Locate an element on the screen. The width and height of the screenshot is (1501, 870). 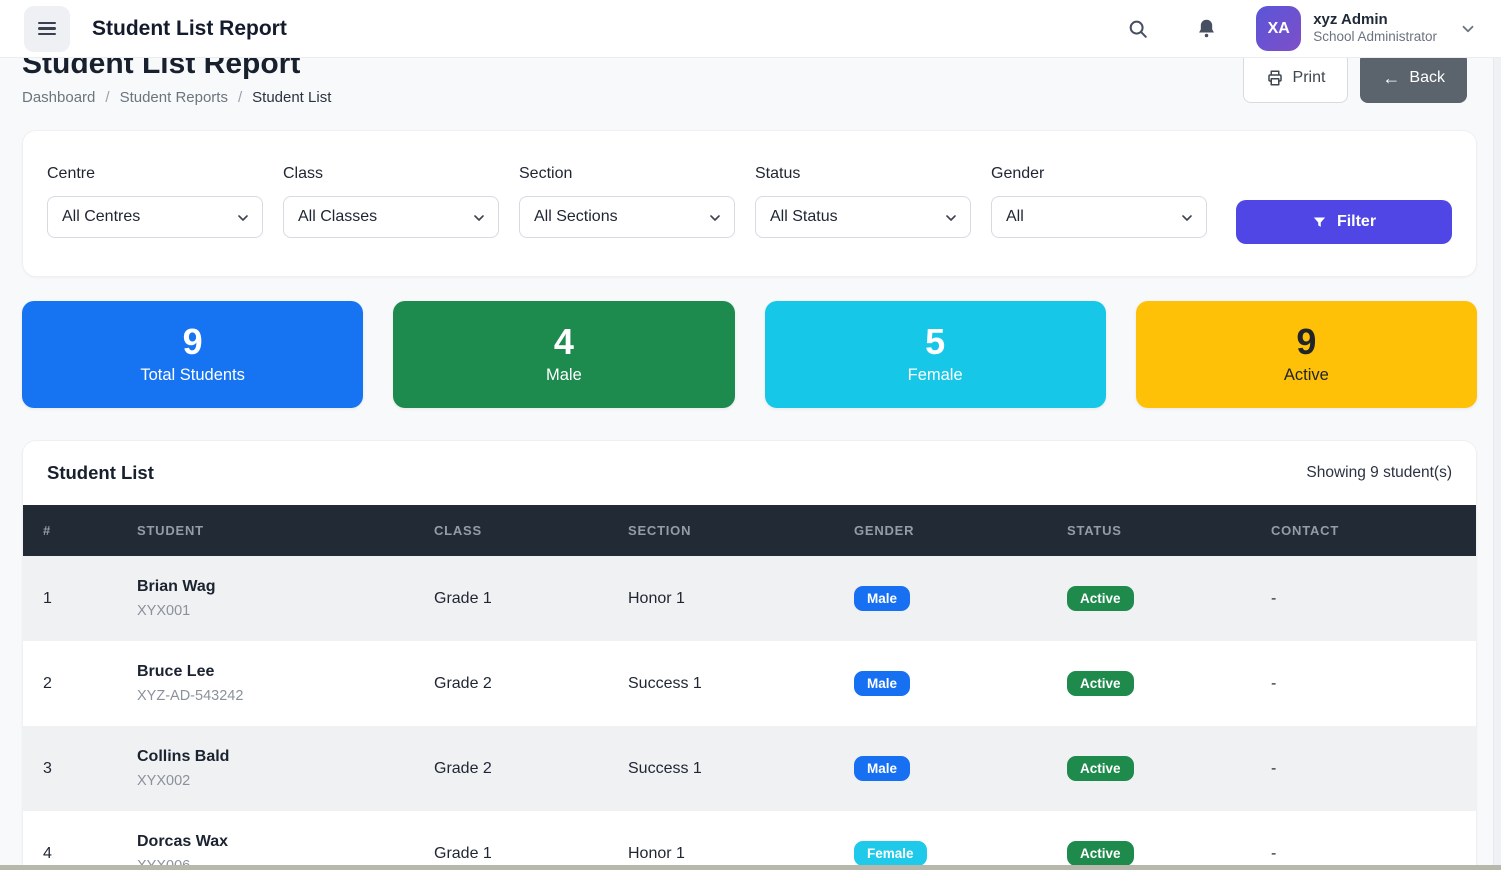
section-cell: Success 1 is located at coordinates (665, 683).